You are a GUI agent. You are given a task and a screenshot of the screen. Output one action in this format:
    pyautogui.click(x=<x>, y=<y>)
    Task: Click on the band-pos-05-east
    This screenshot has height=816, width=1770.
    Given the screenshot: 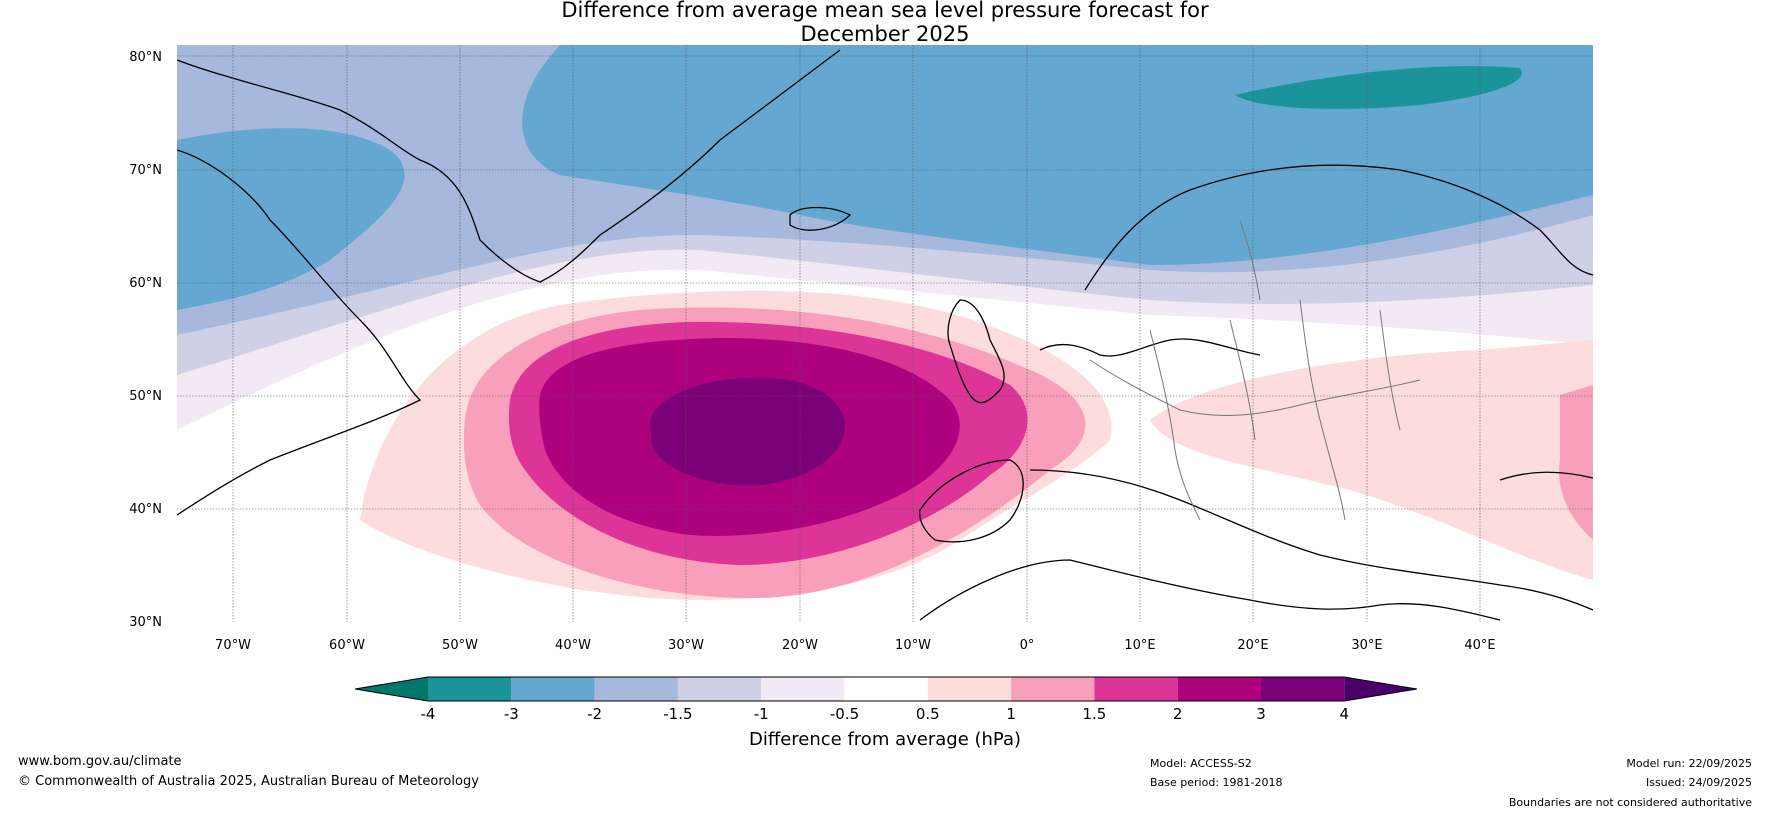 What is the action you would take?
    pyautogui.click(x=1371, y=460)
    